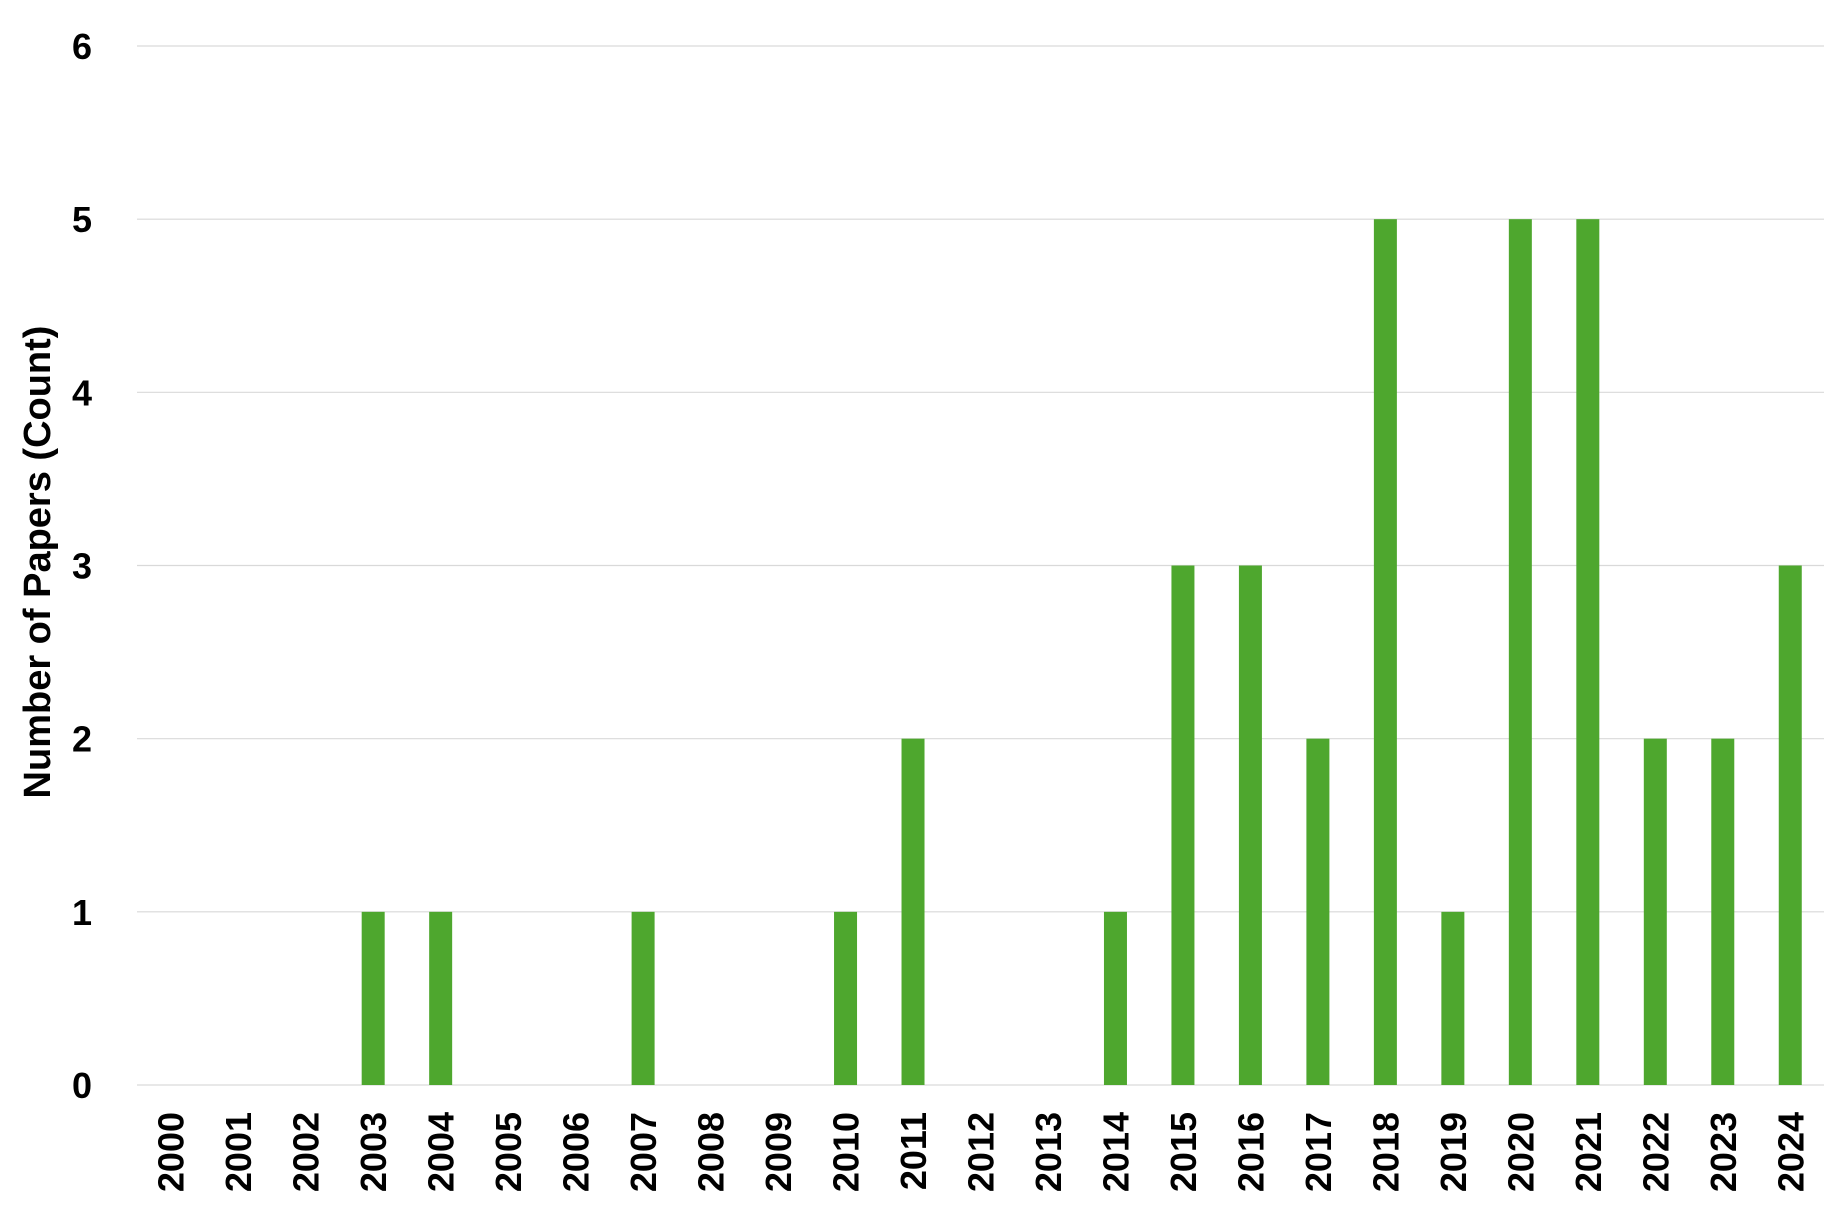  What do you see at coordinates (778, 1152) in the screenshot?
I see `x-tick-label: 2009` at bounding box center [778, 1152].